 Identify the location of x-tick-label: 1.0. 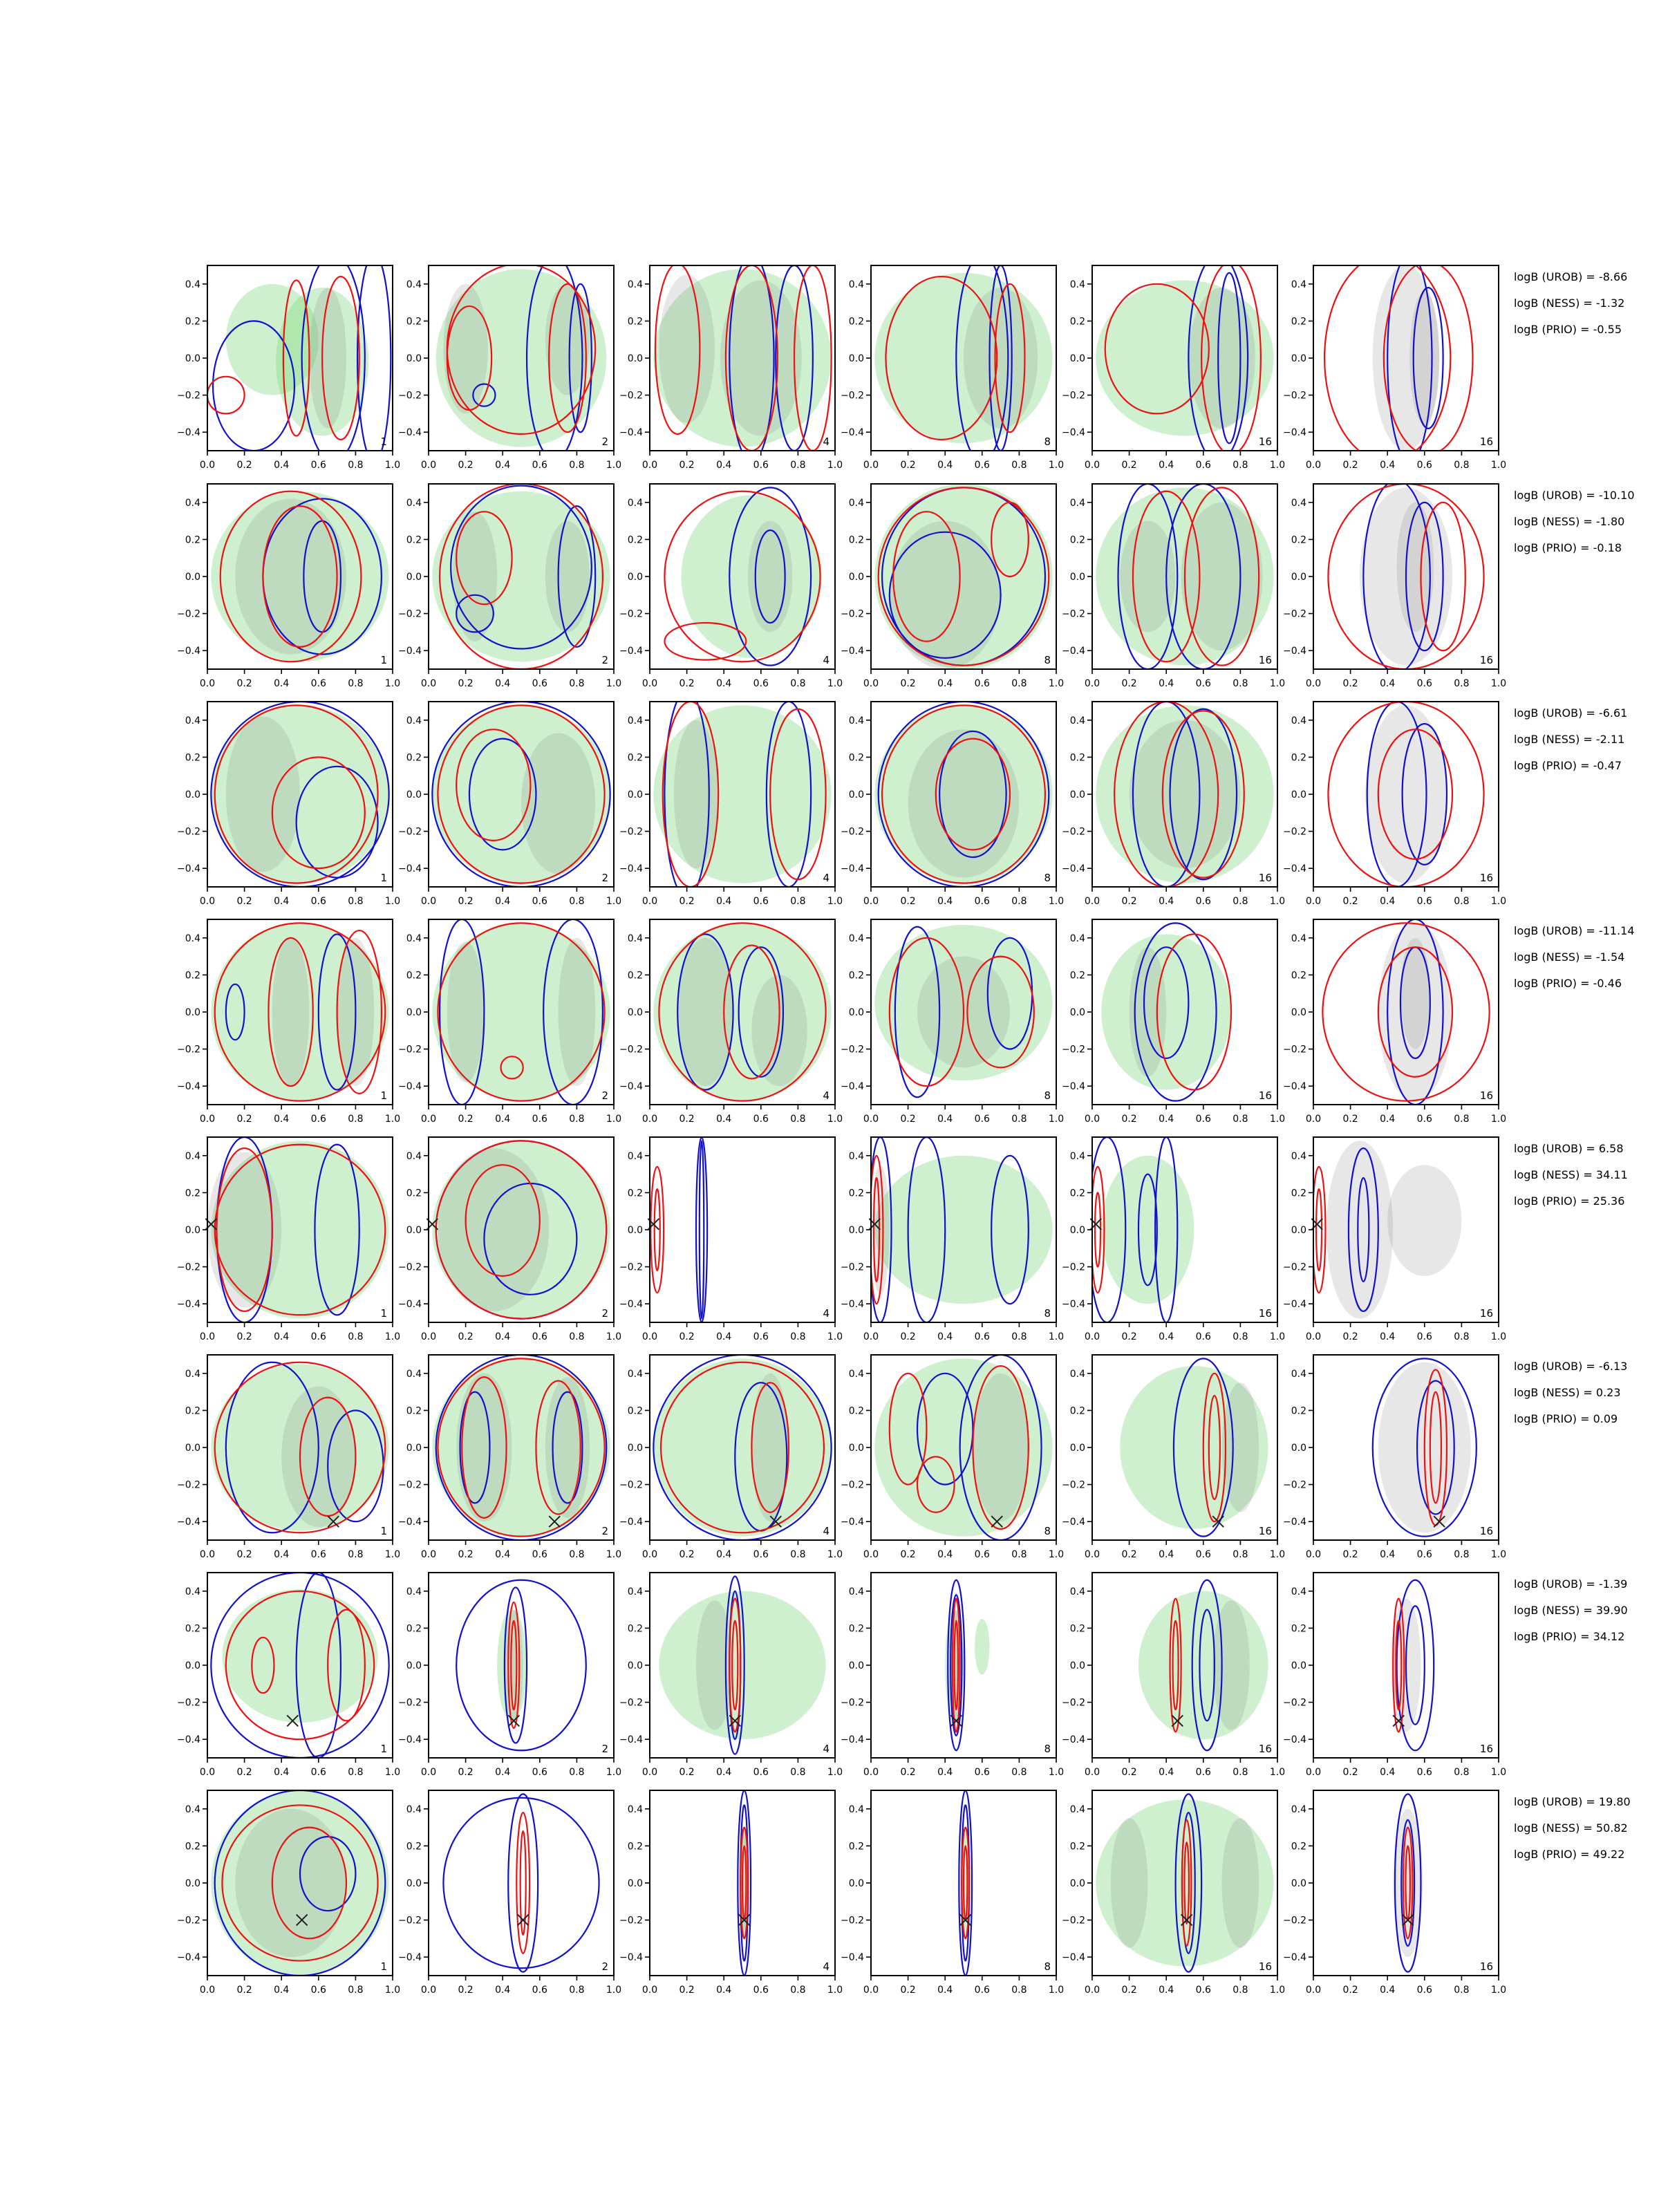
(1498, 1990).